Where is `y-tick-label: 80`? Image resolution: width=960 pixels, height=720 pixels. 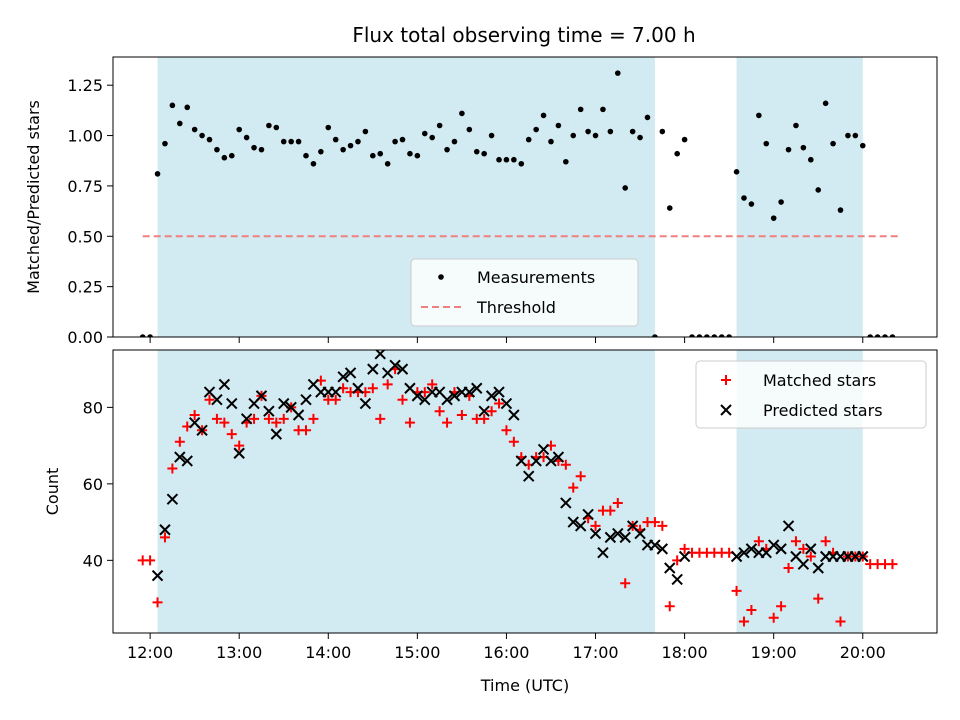
y-tick-label: 80 is located at coordinates (93, 407).